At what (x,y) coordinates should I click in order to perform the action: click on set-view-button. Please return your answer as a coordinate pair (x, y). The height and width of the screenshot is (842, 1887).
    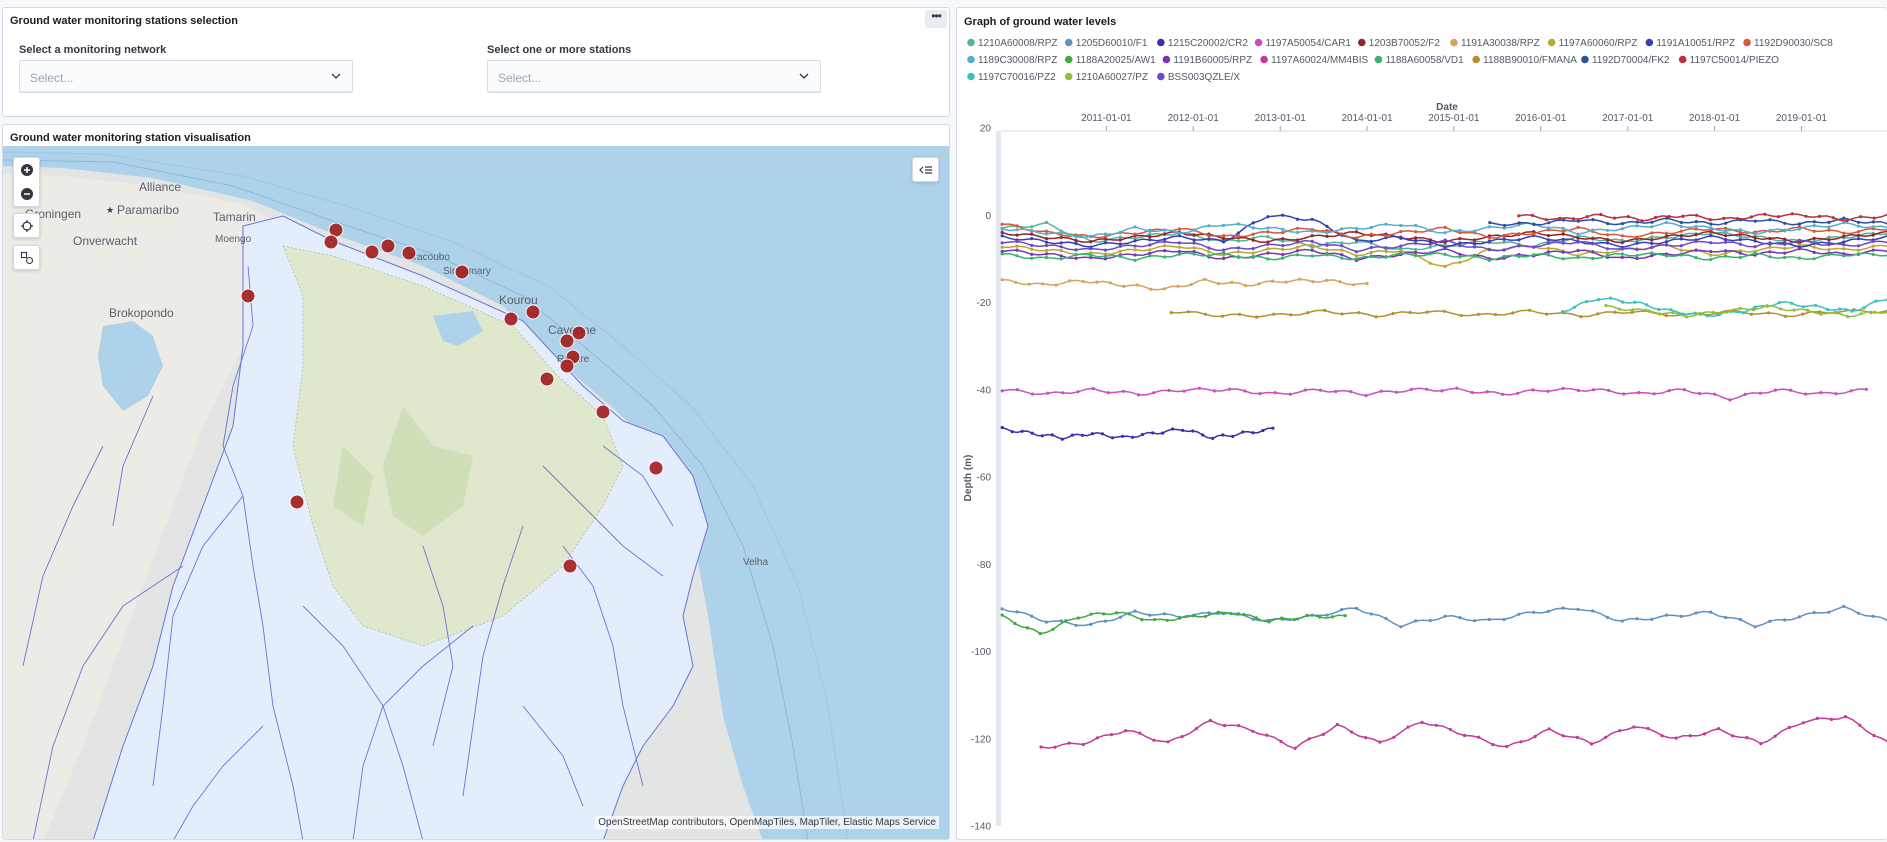
    Looking at the image, I should click on (26, 225).